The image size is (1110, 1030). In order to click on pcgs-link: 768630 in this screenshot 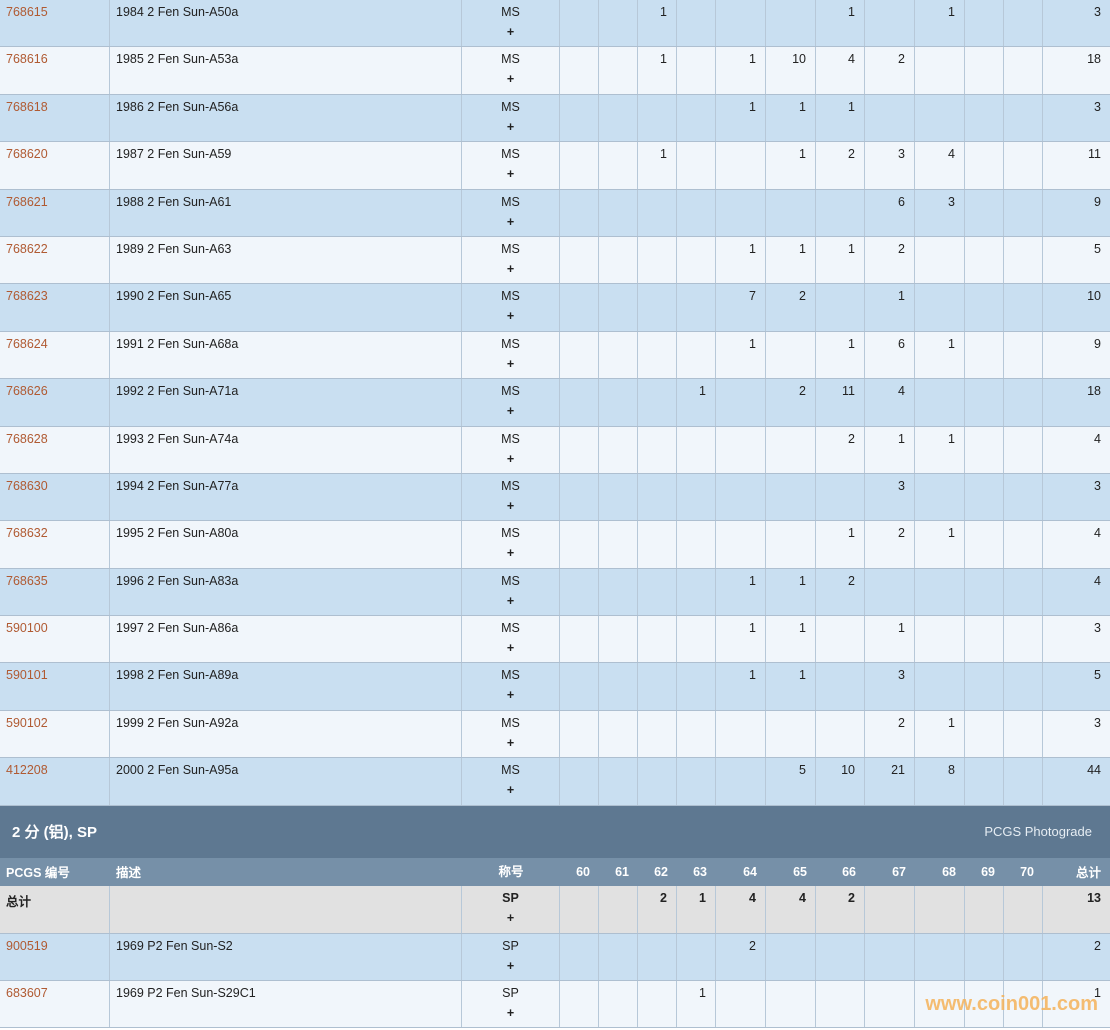, I will do `click(27, 485)`.